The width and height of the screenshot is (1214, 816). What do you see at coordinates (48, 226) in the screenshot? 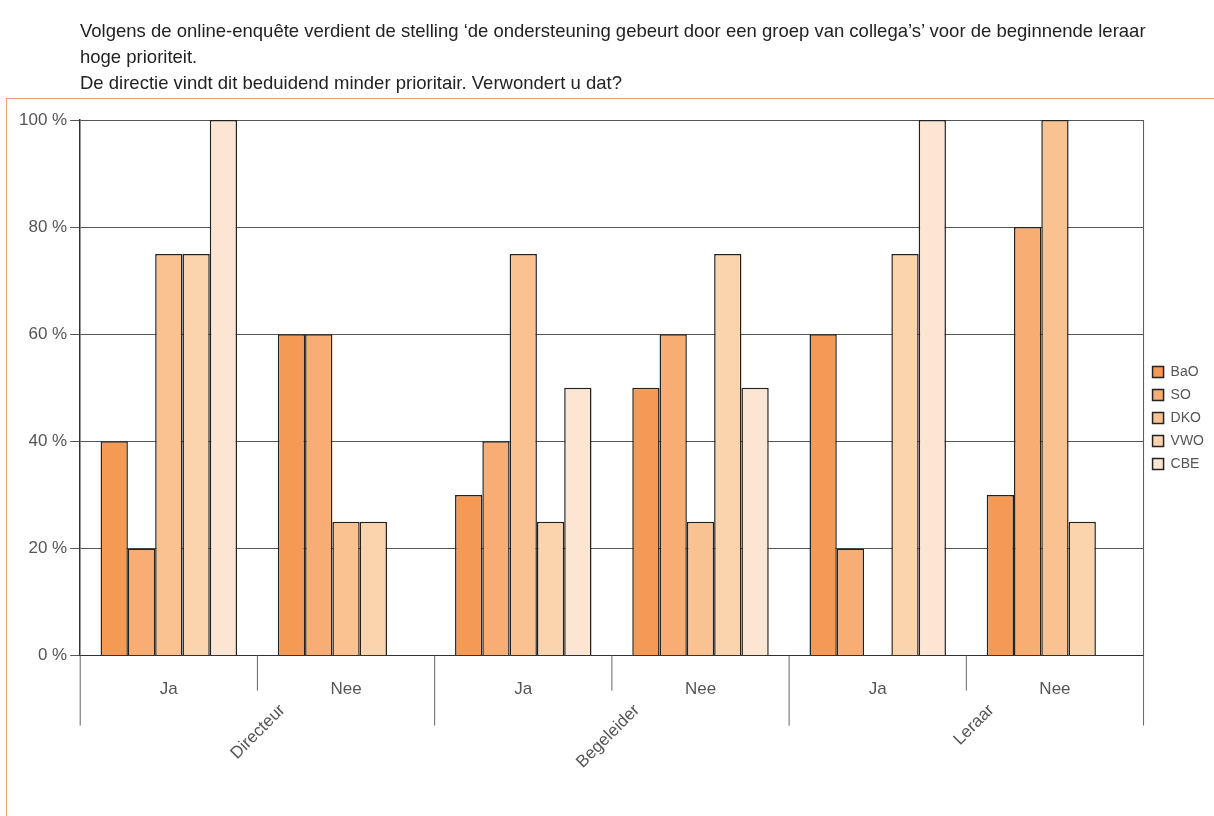
I see `y-tick-label: 80 %` at bounding box center [48, 226].